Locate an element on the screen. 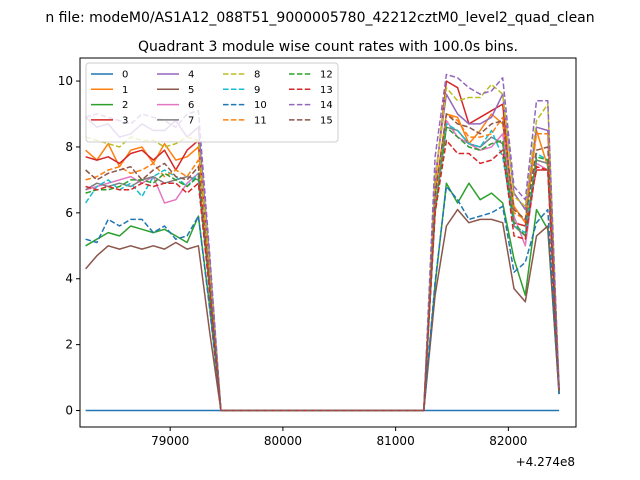 This screenshot has height=480, width=640. legend-label-7: 7 is located at coordinates (191, 120).